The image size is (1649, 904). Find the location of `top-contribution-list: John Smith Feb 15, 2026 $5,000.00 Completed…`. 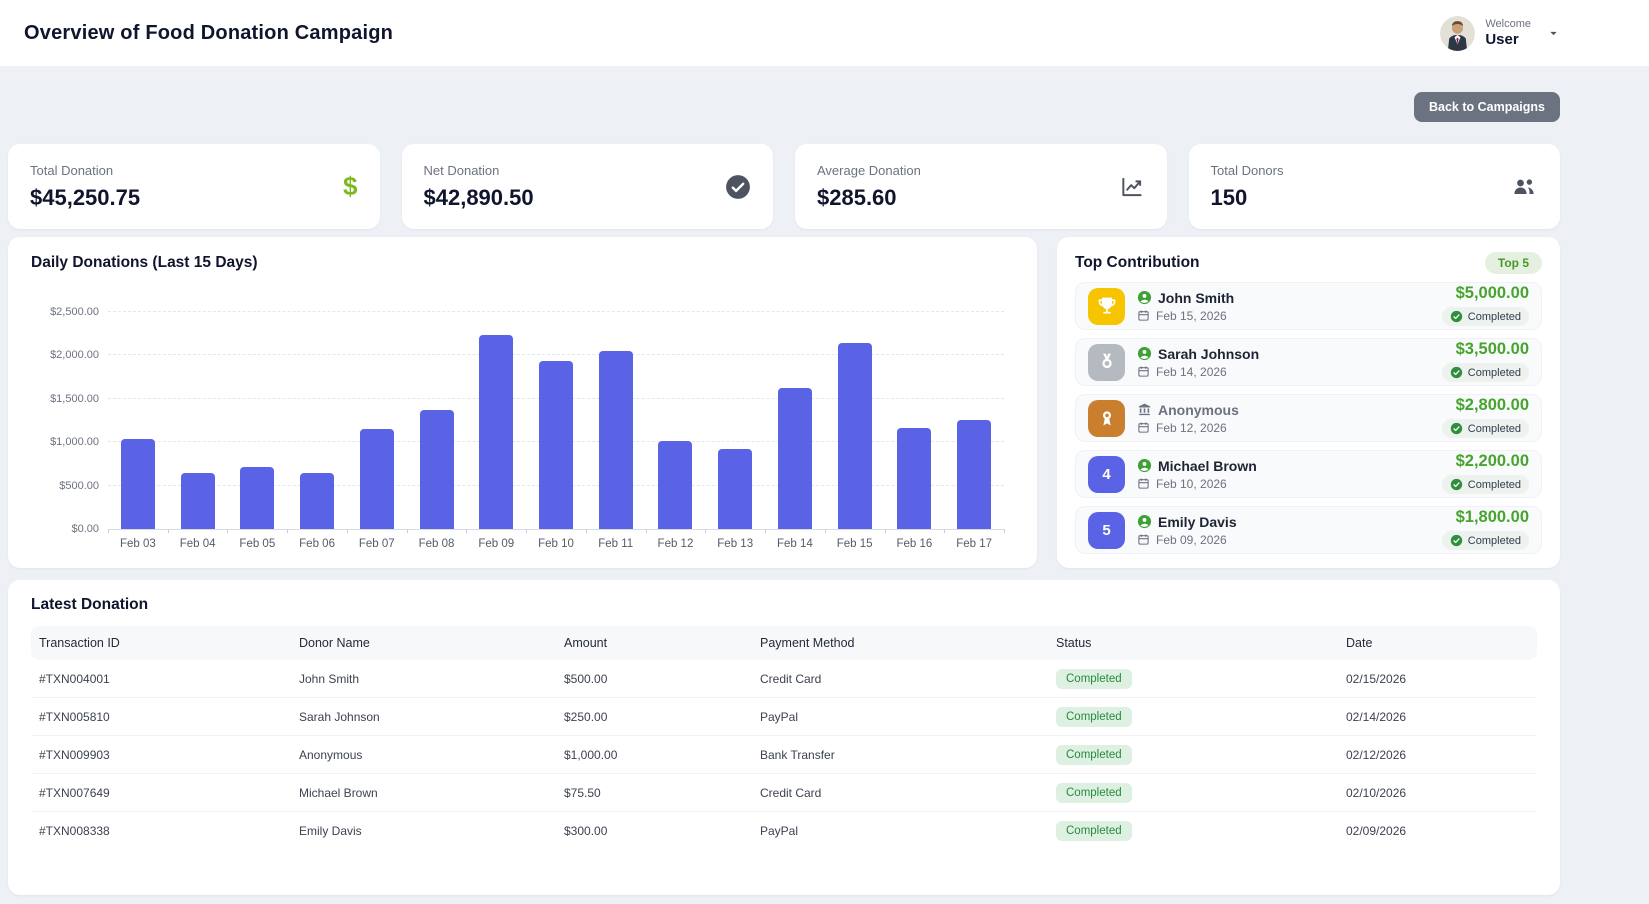

top-contribution-list: John Smith Feb 15, 2026 $5,000.00 Completed… is located at coordinates (1308, 418).